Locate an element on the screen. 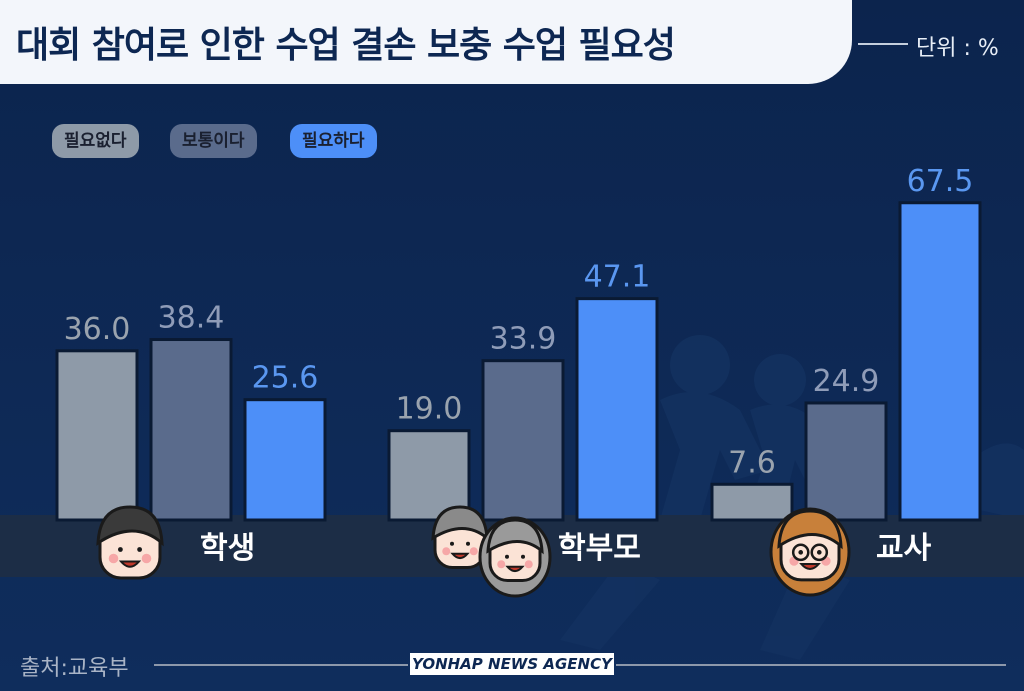  data-label-neutral-2: 33.9 is located at coordinates (523, 339).